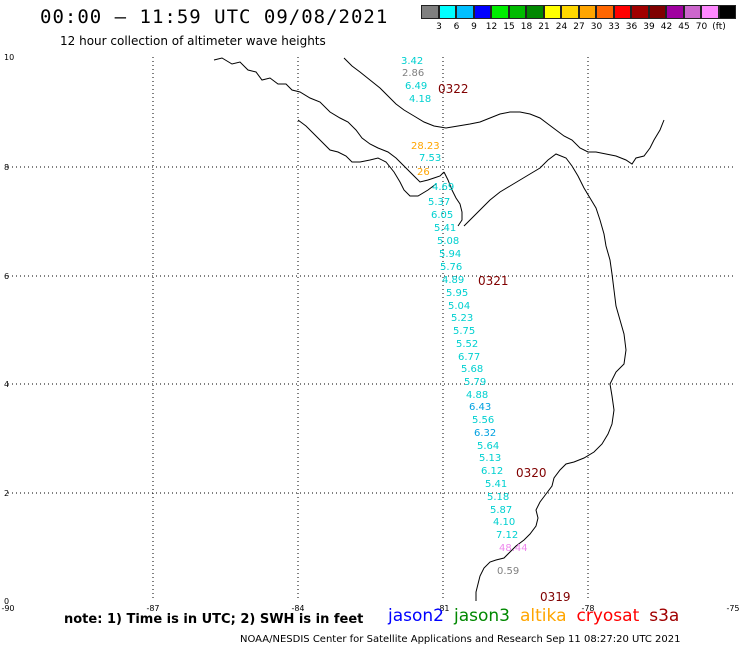 Image resolution: width=740 pixels, height=650 pixels. What do you see at coordinates (442, 608) in the screenshot?
I see `x-tick-label: -81` at bounding box center [442, 608].